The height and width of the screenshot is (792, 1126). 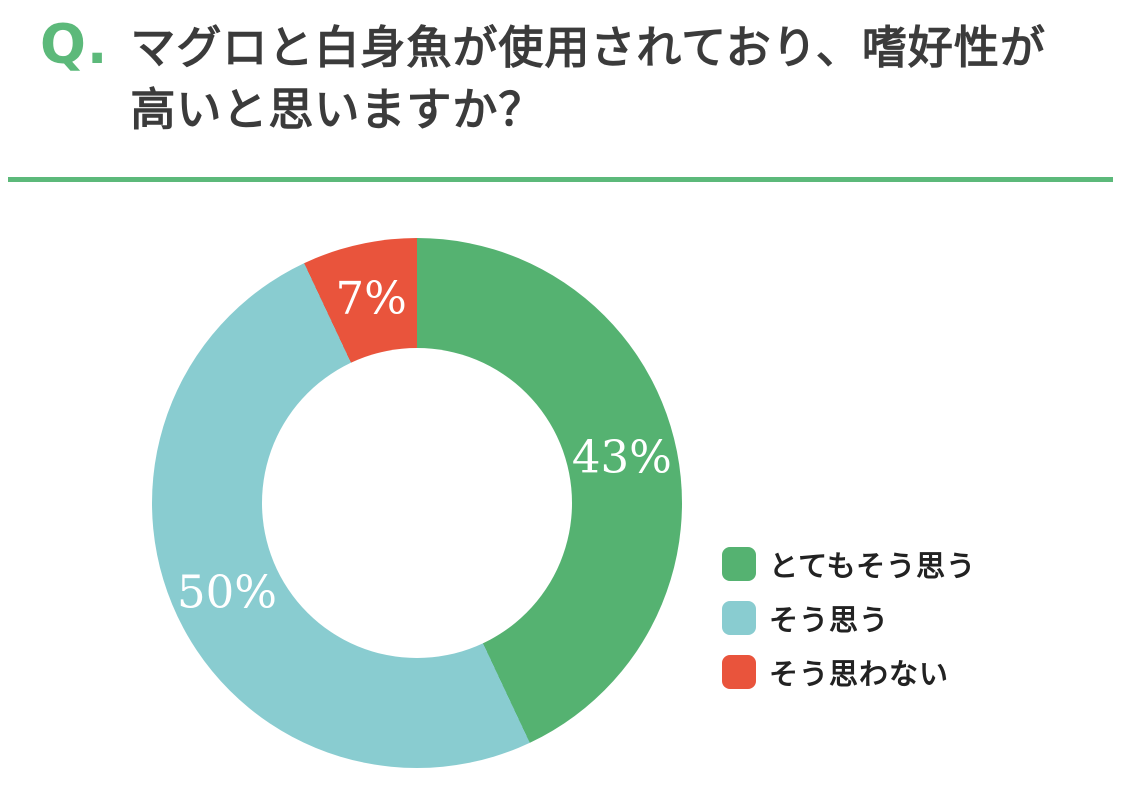 I want to click on slice-label-0: 43%, so click(x=621, y=457).